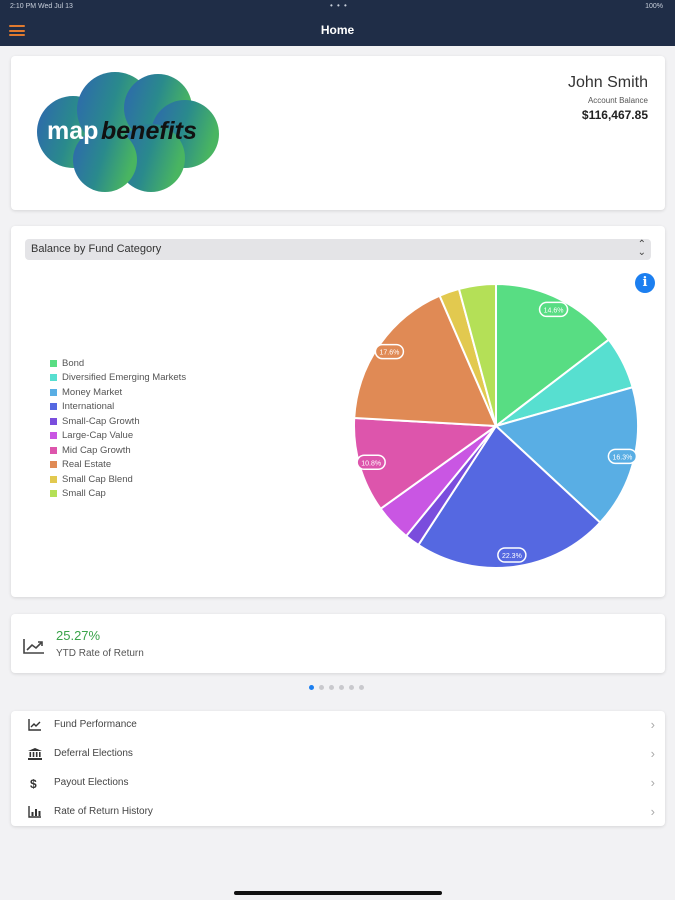 The image size is (675, 900). I want to click on status-time: 2:10 PM Wed Jul 13, so click(41, 6).